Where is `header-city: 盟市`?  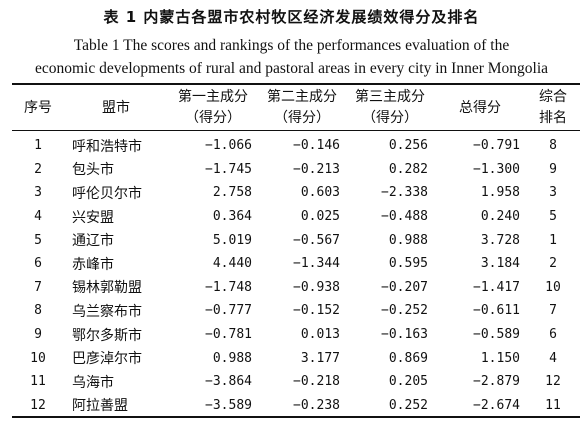 header-city: 盟市 is located at coordinates (116, 107).